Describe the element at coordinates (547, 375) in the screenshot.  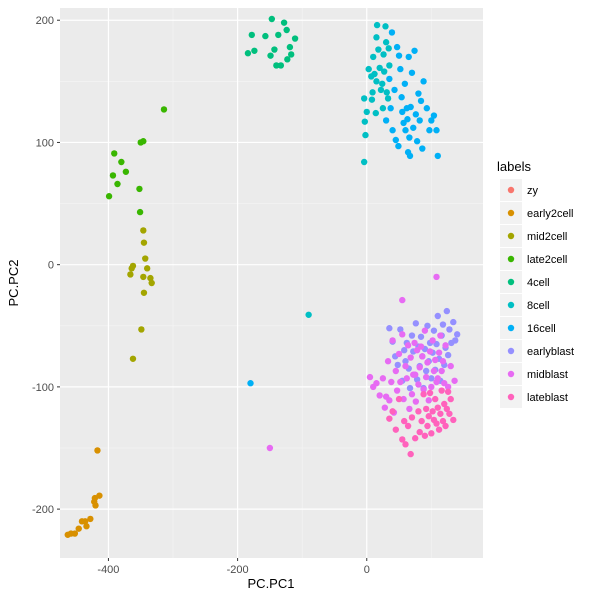
I see `legend-label-midblast: midblast` at that location.